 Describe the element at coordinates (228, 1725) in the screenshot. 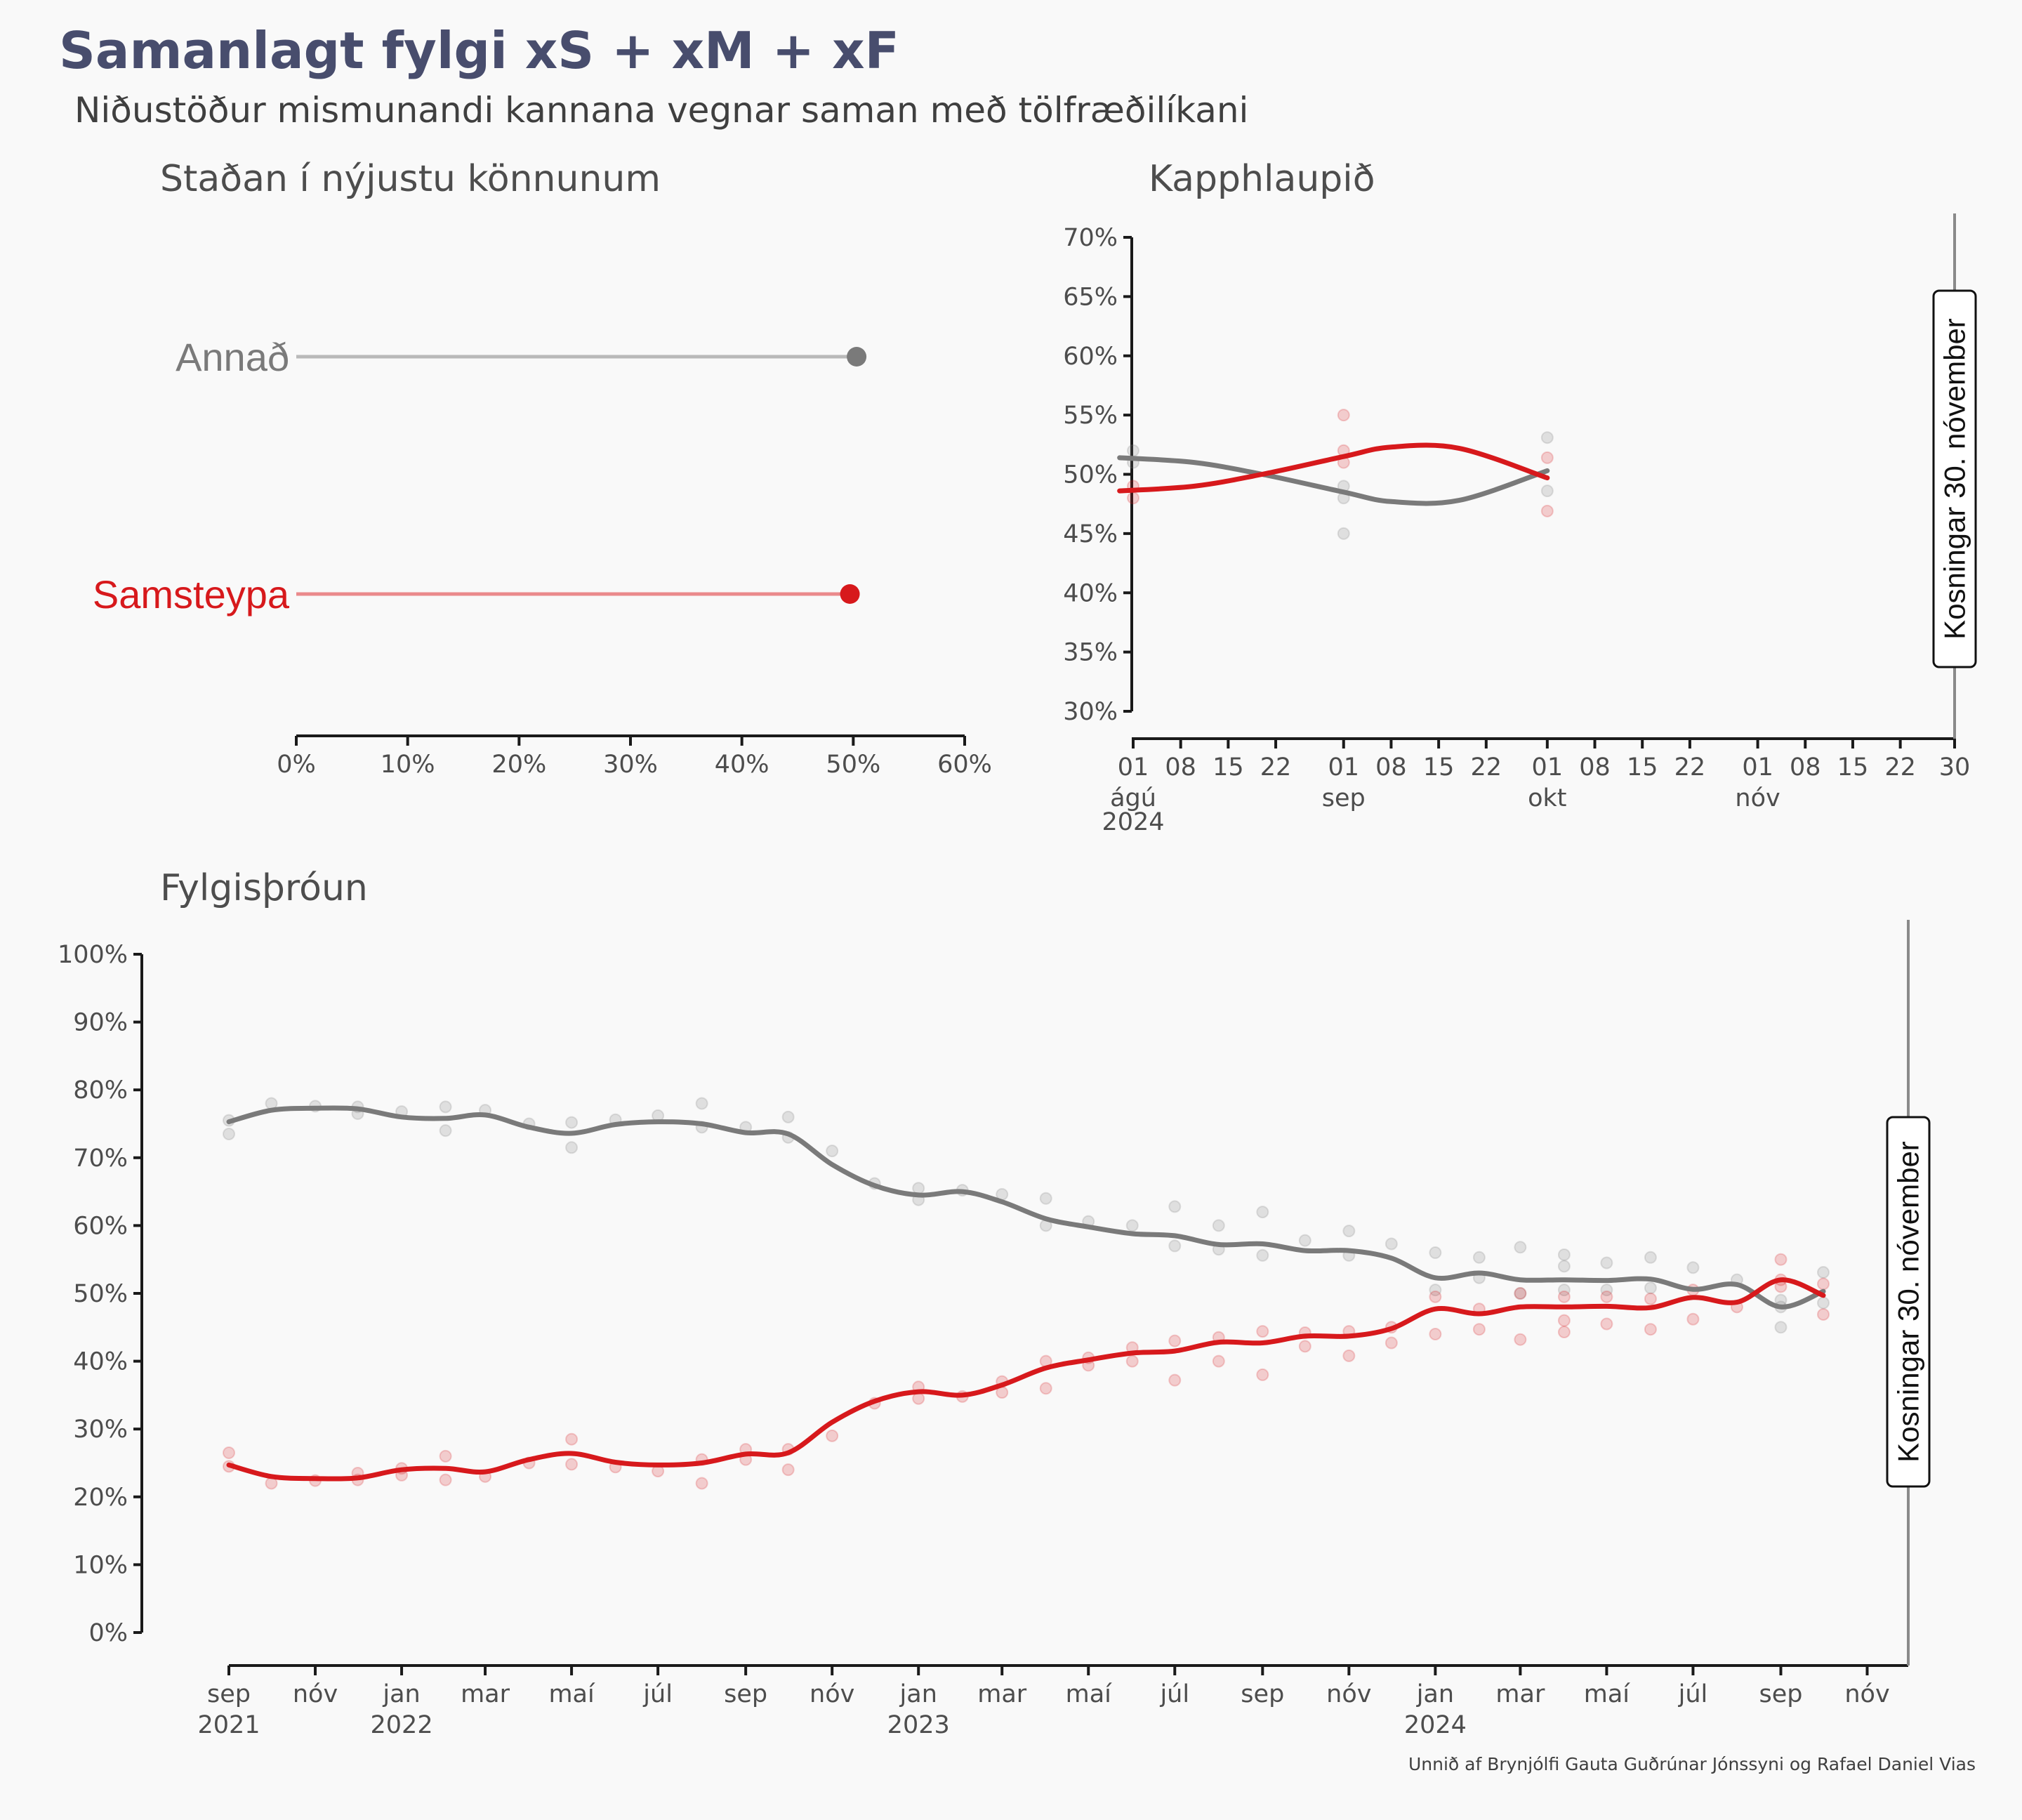

I see `x-year-label: 2021` at that location.